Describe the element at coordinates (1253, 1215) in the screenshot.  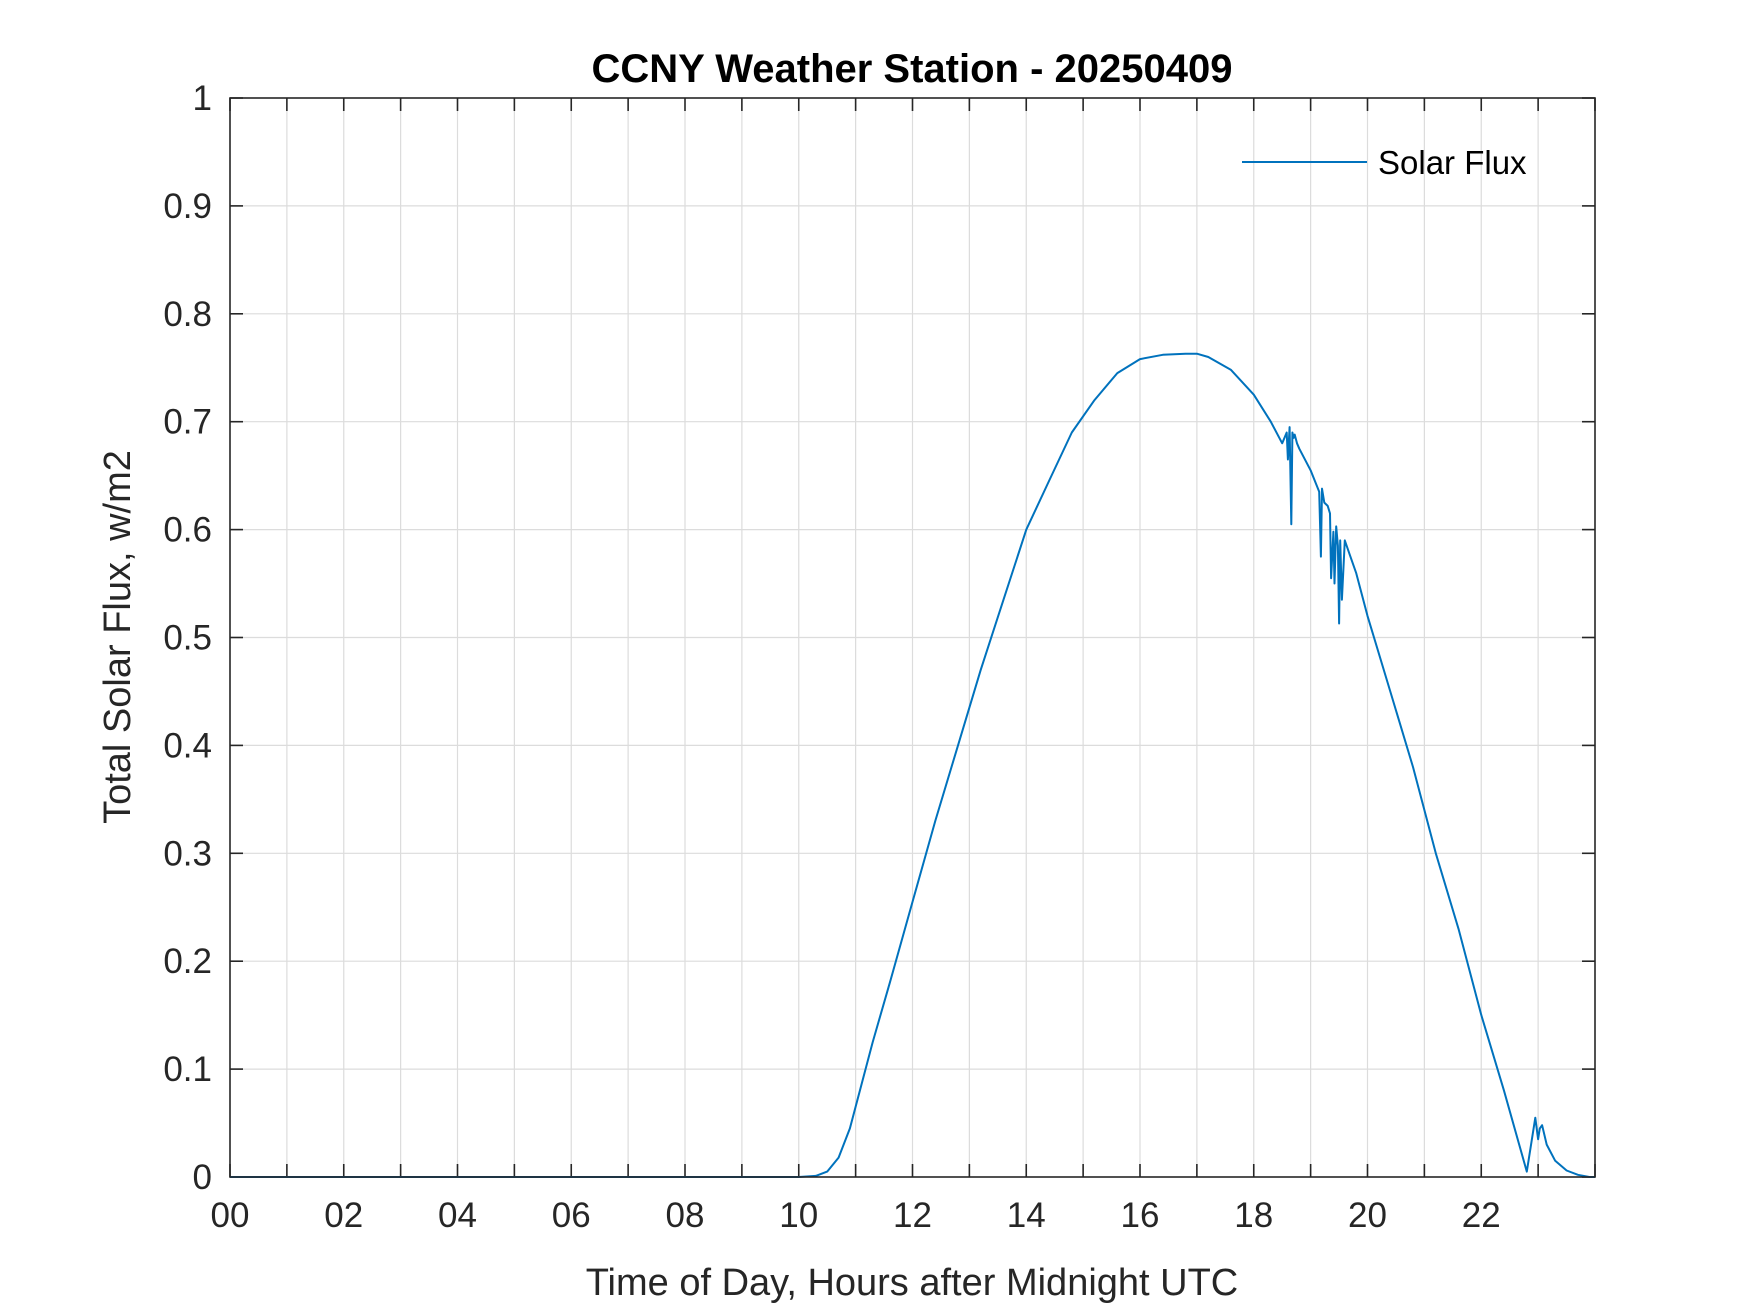
I see `x-tick-label: 18` at that location.